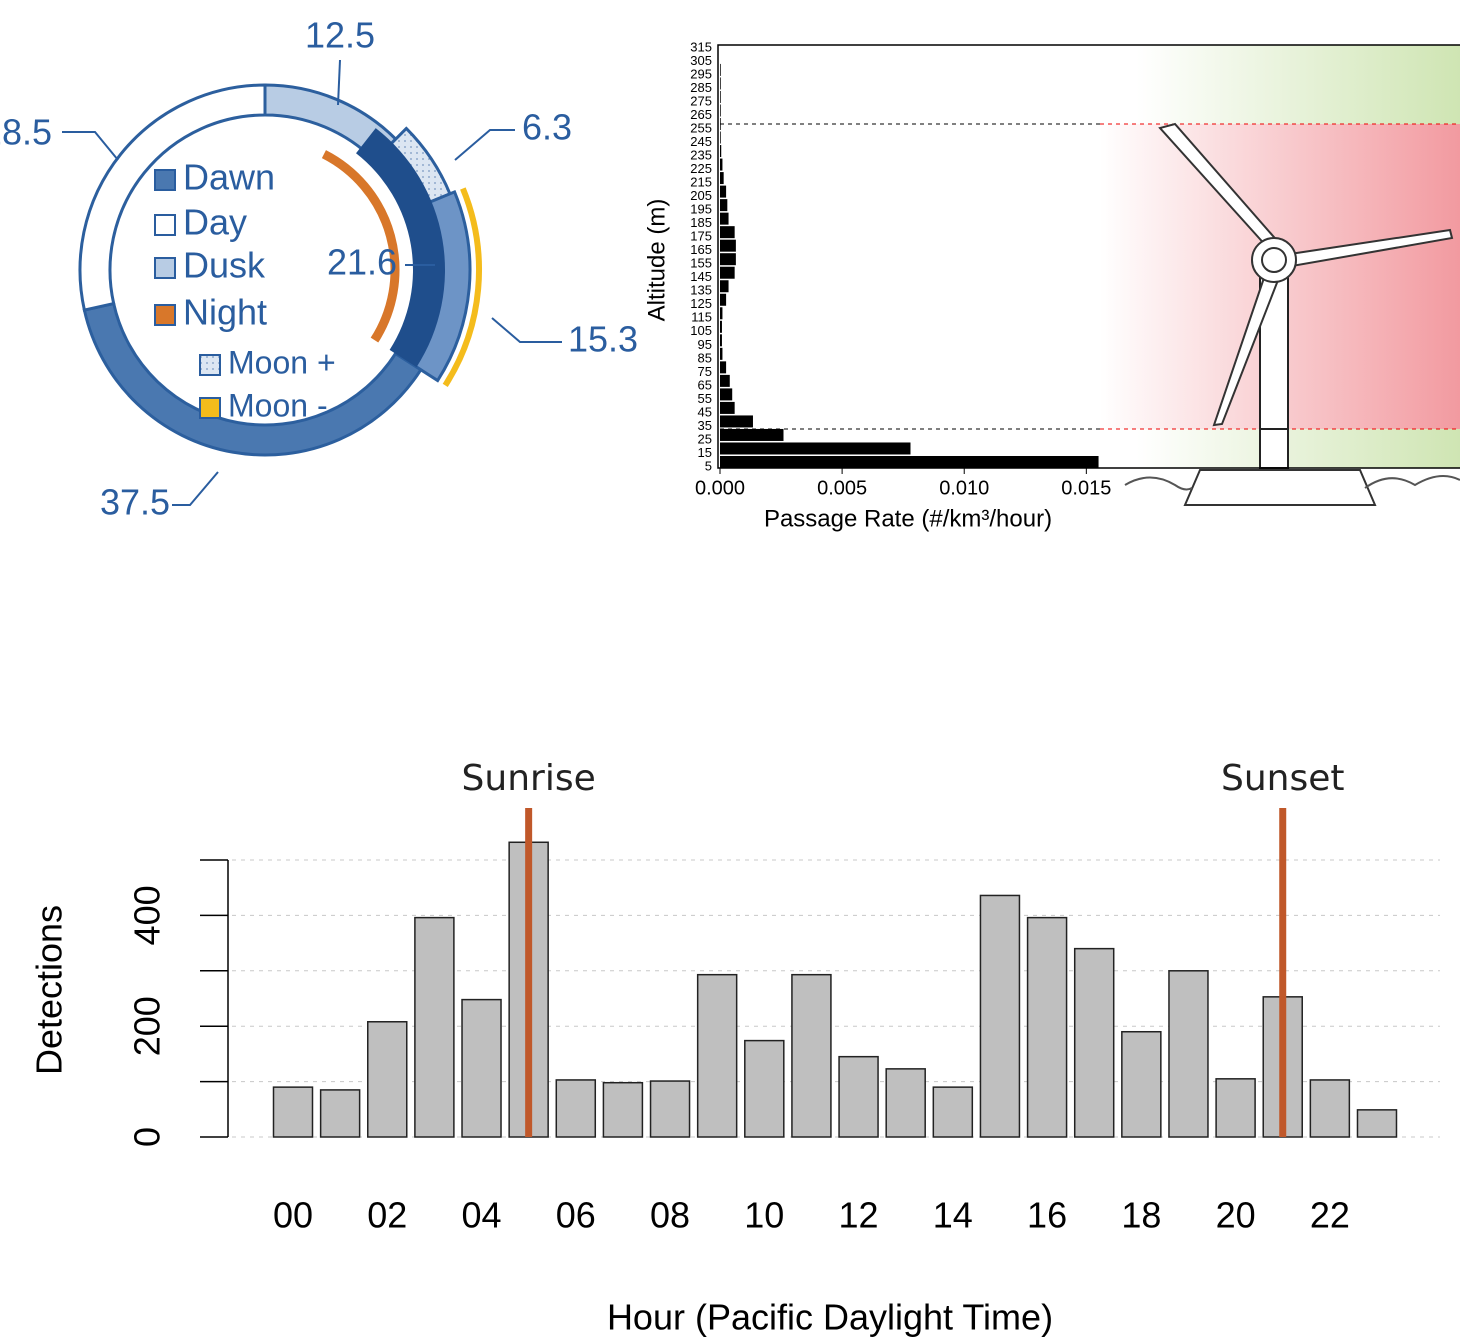 This screenshot has width=1460, height=1343. Describe the element at coordinates (705, 425) in the screenshot. I see `y-tick-label: 35` at that location.